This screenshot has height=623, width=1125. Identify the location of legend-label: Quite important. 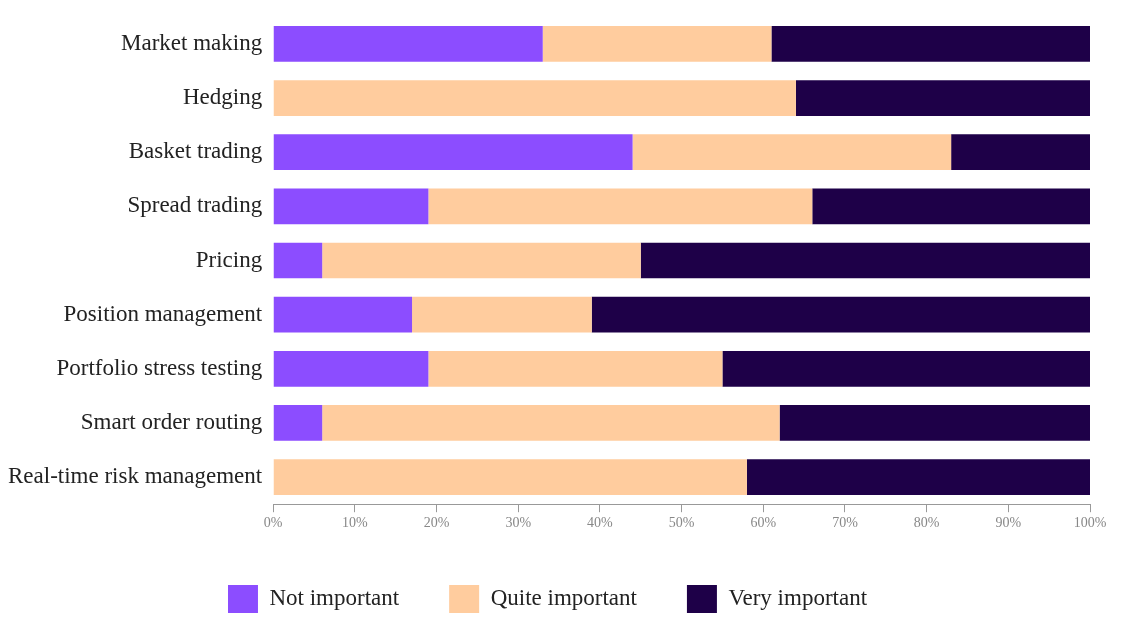
(564, 598).